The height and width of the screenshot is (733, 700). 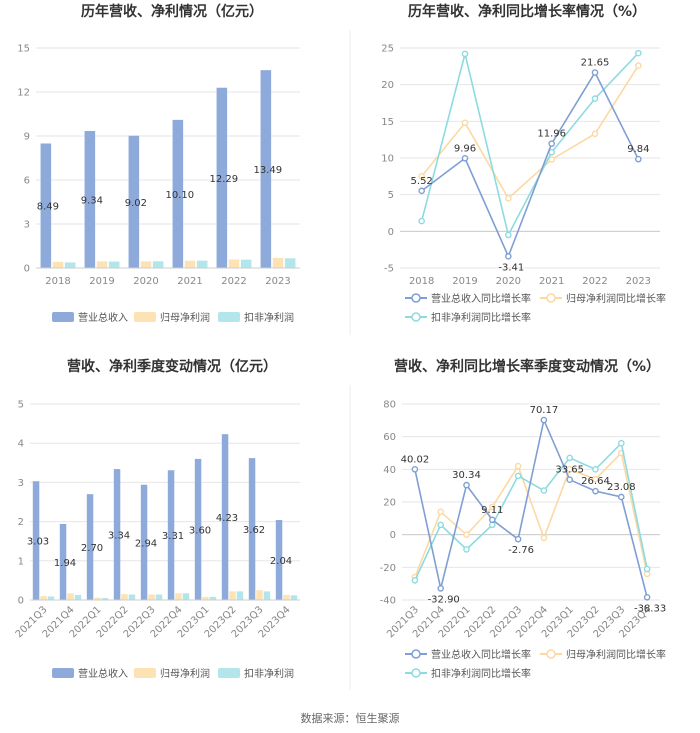 What do you see at coordinates (638, 149) in the screenshot?
I see `annual_growth-data-label: 9.84` at bounding box center [638, 149].